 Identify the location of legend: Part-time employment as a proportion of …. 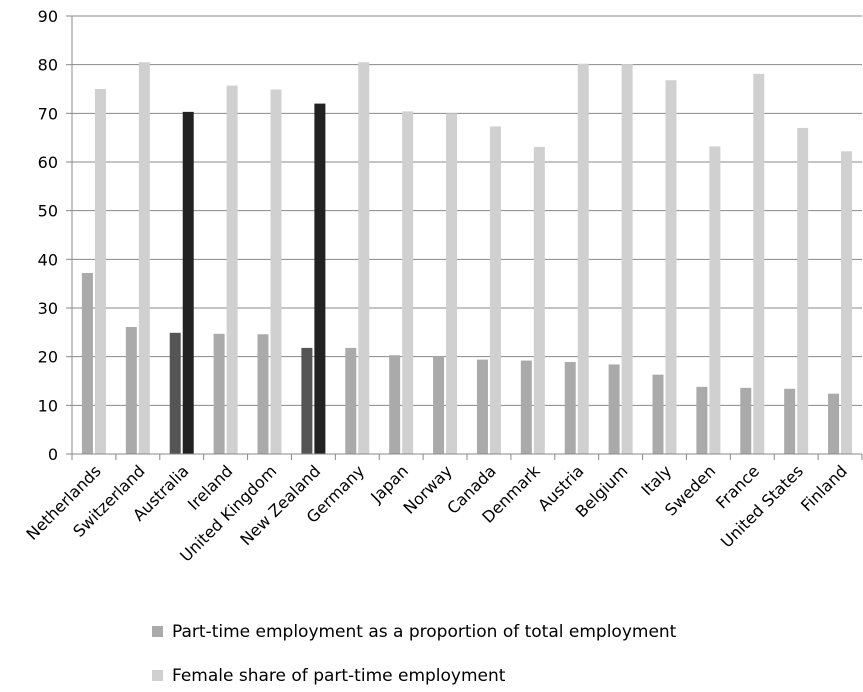
(414, 654).